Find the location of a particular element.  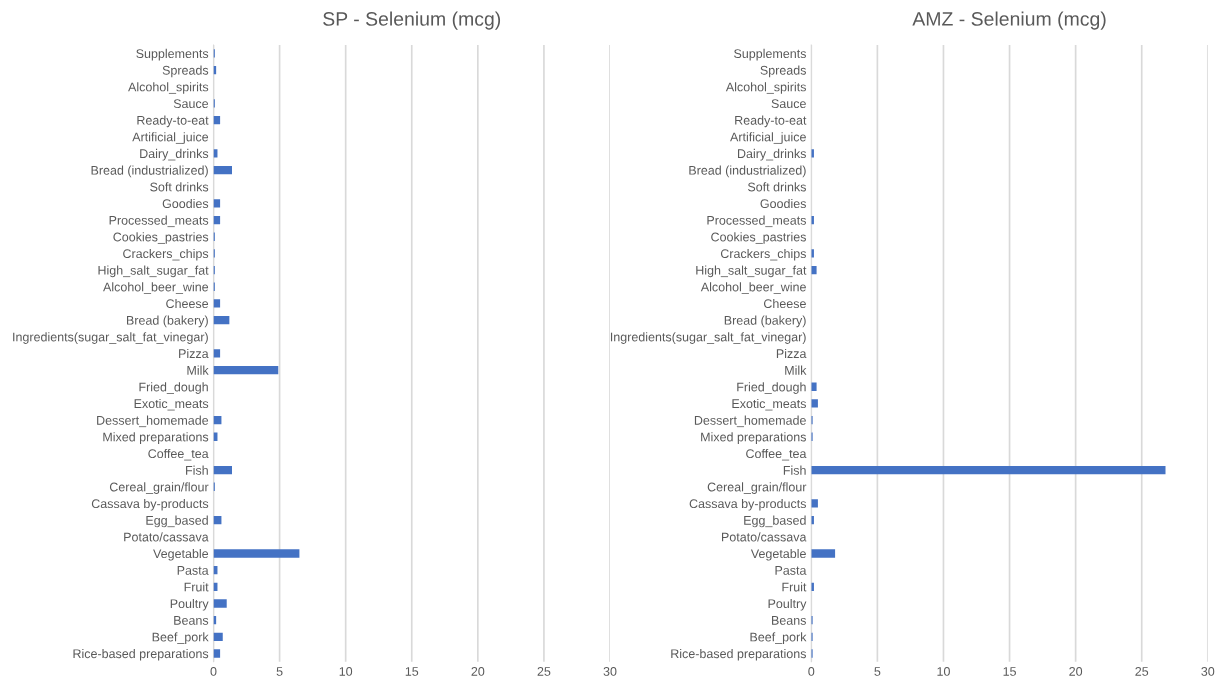

y-tick-label: Fried_dough is located at coordinates (173, 388).